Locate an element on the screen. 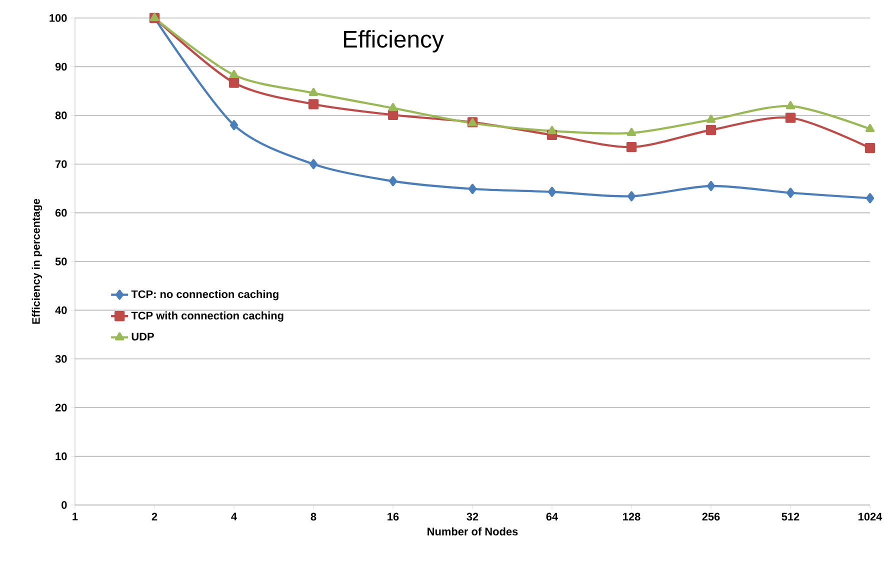 The height and width of the screenshot is (569, 891). x-tick-label: 64 is located at coordinates (552, 516).